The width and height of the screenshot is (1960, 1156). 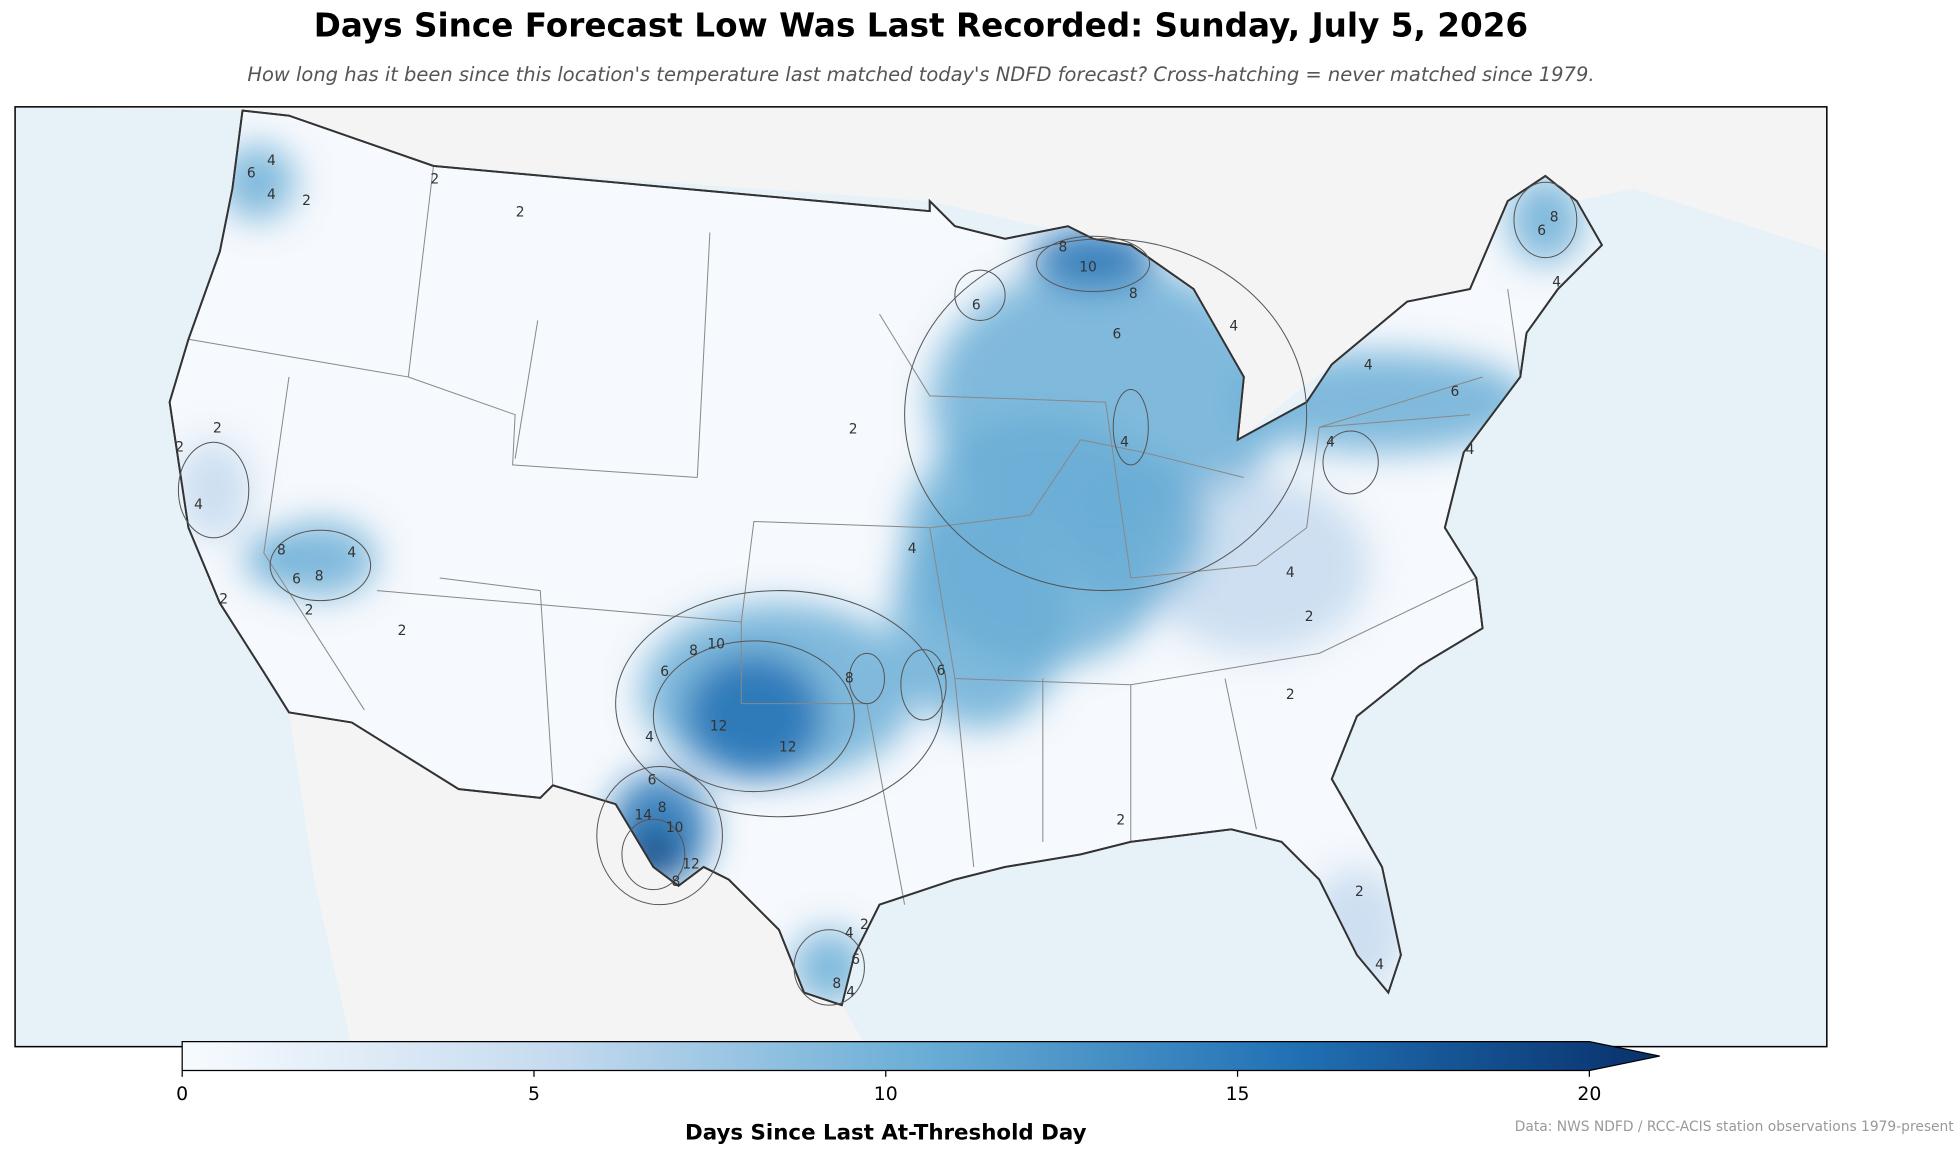 I want to click on colorbar-label: Days Since Last At-Threshold Day, so click(x=886, y=1132).